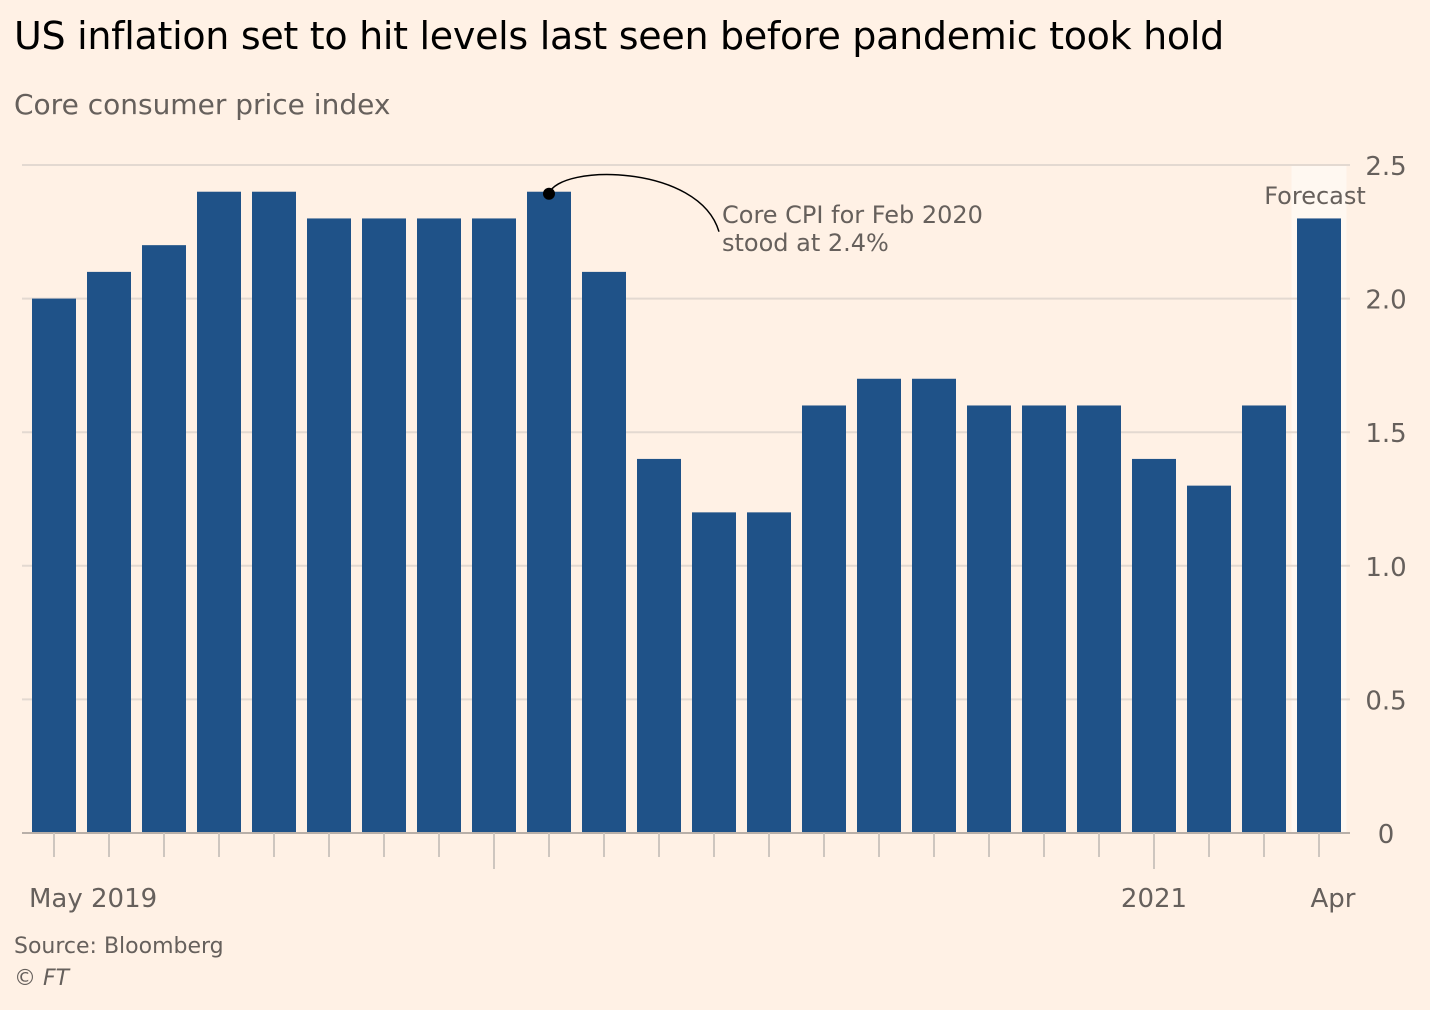 The height and width of the screenshot is (1010, 1430). Describe the element at coordinates (549, 193) in the screenshot. I see `annotation-dot` at that location.